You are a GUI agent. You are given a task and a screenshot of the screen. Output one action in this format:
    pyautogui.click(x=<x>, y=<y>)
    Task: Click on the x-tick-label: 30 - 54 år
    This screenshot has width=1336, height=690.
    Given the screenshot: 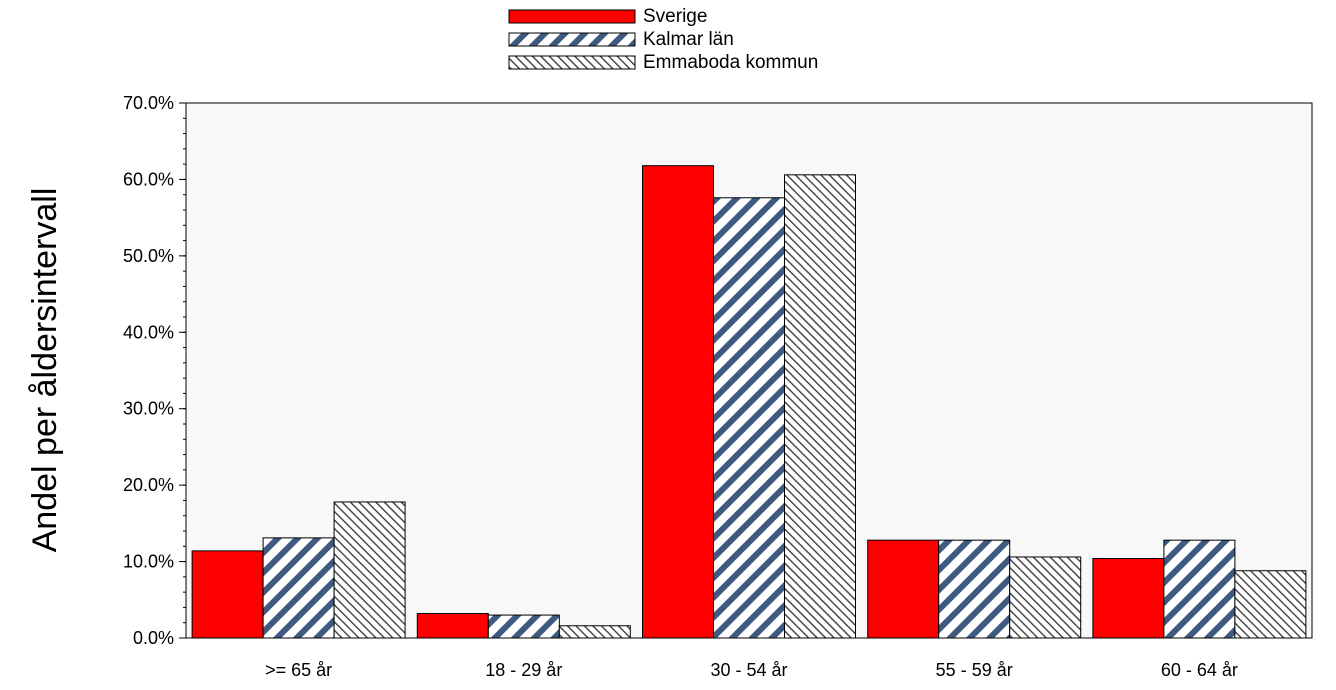 What is the action you would take?
    pyautogui.click(x=748, y=670)
    